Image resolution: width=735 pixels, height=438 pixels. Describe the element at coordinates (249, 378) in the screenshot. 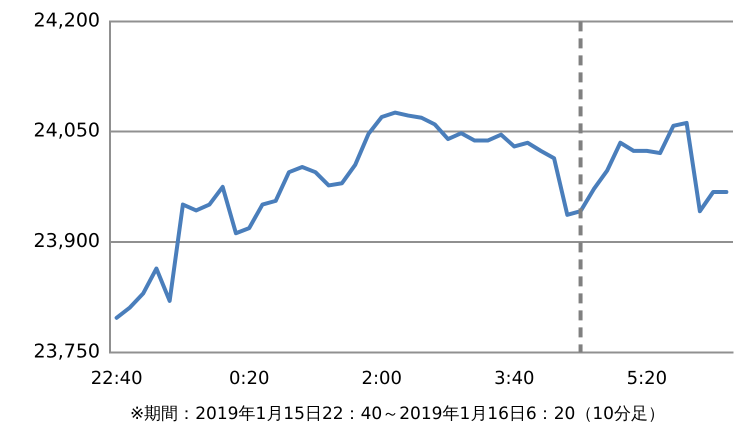

I see `x-tick-label: 0:20` at that location.